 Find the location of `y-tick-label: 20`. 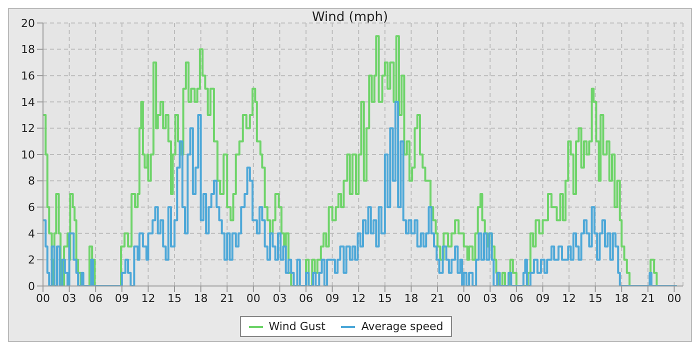

y-tick-label: 20 is located at coordinates (28, 23).